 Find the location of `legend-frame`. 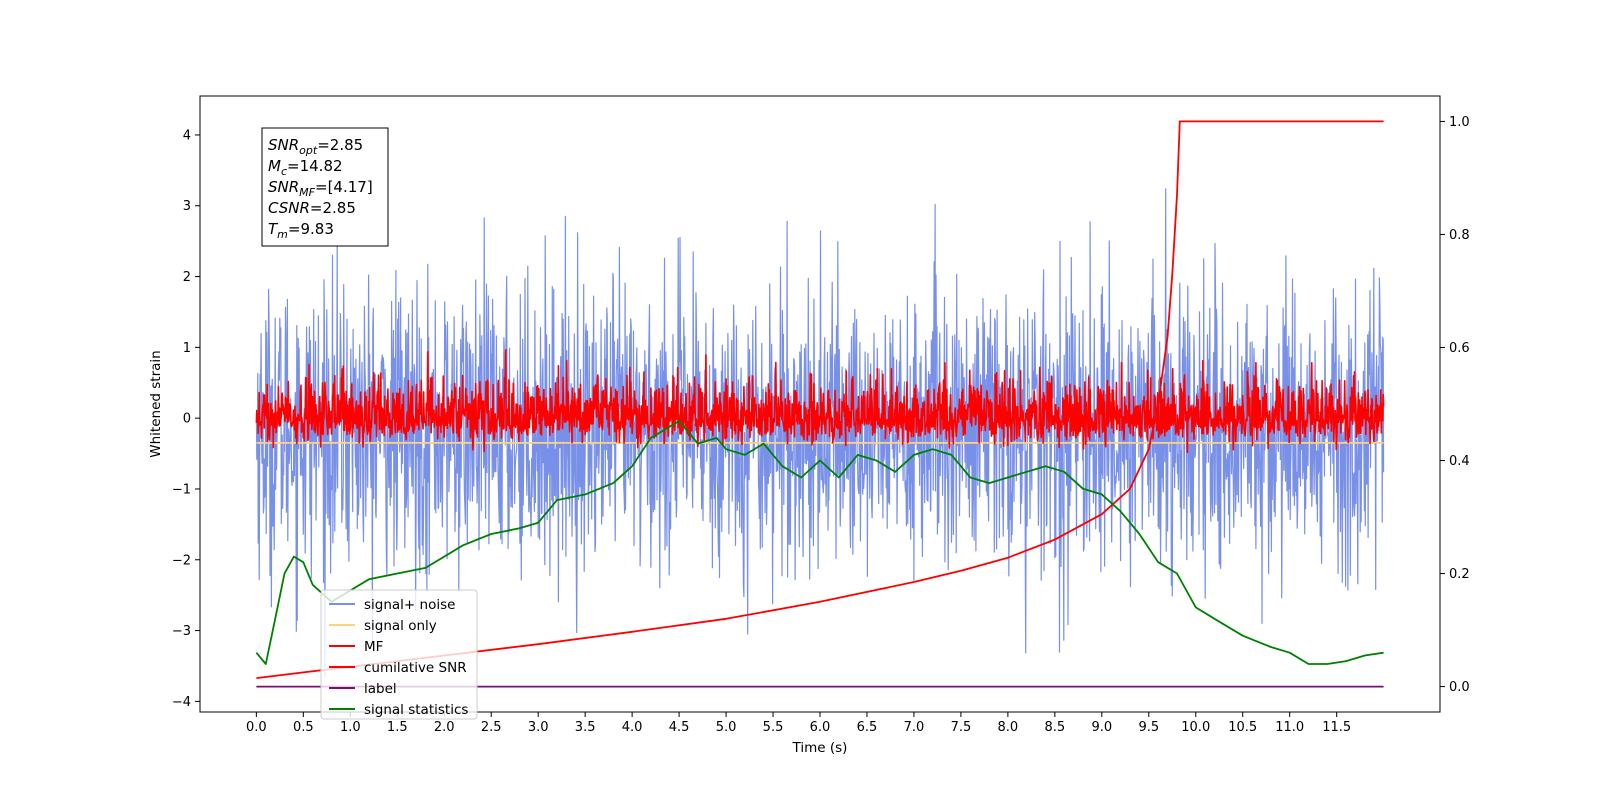

legend-frame is located at coordinates (399, 654).